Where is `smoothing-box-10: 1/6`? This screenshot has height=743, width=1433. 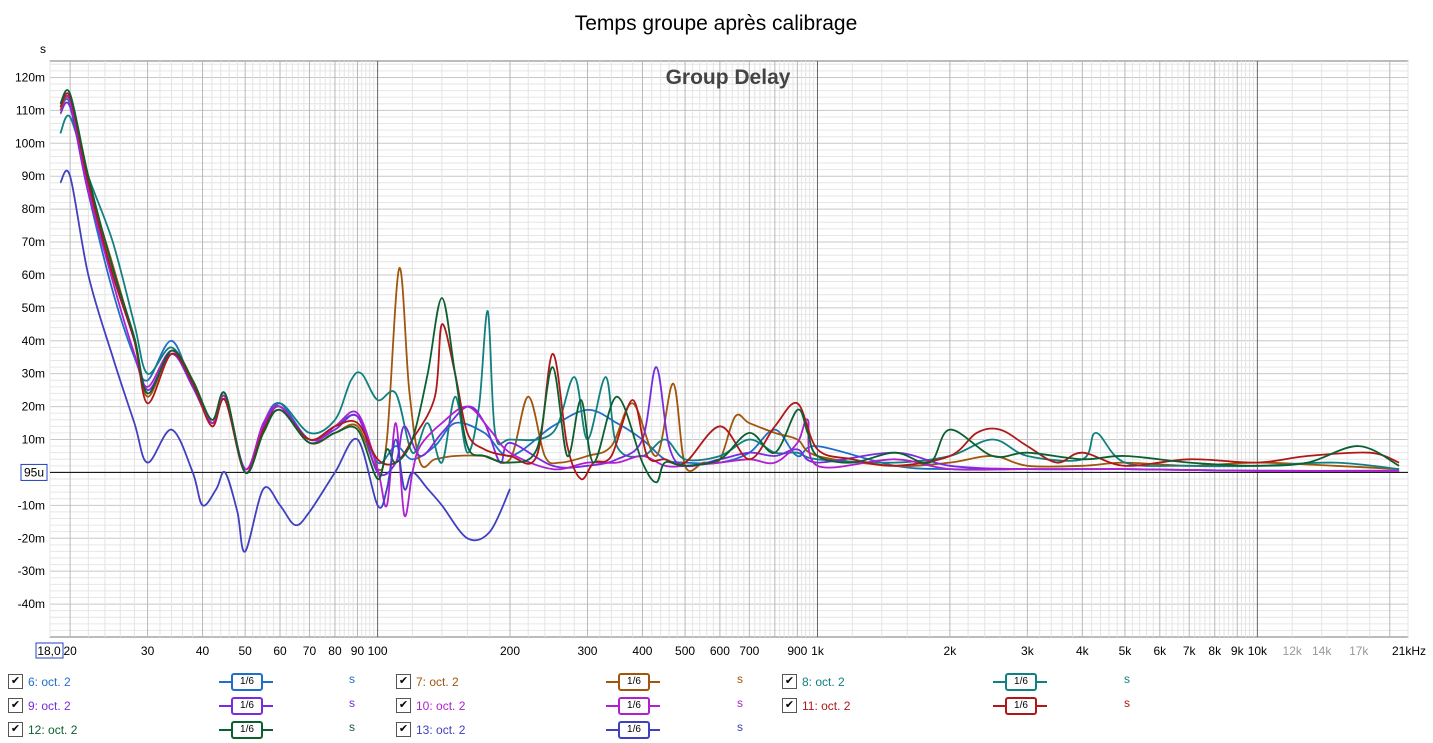 smoothing-box-10: 1/6 is located at coordinates (634, 706).